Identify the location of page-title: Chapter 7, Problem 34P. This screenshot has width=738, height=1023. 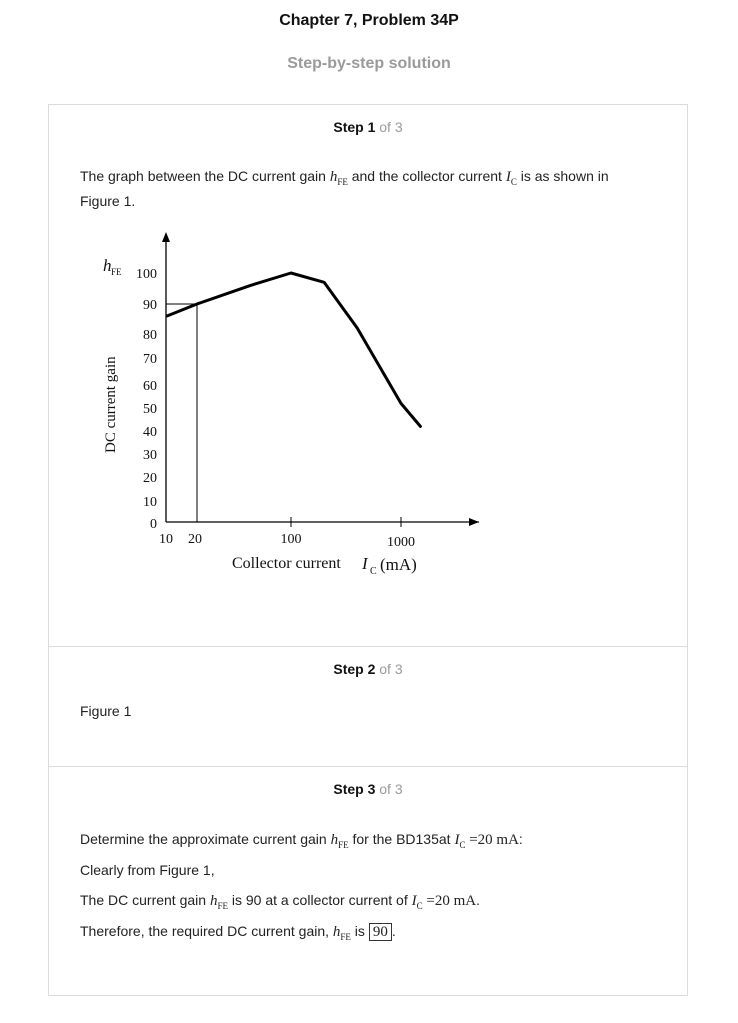
(369, 20).